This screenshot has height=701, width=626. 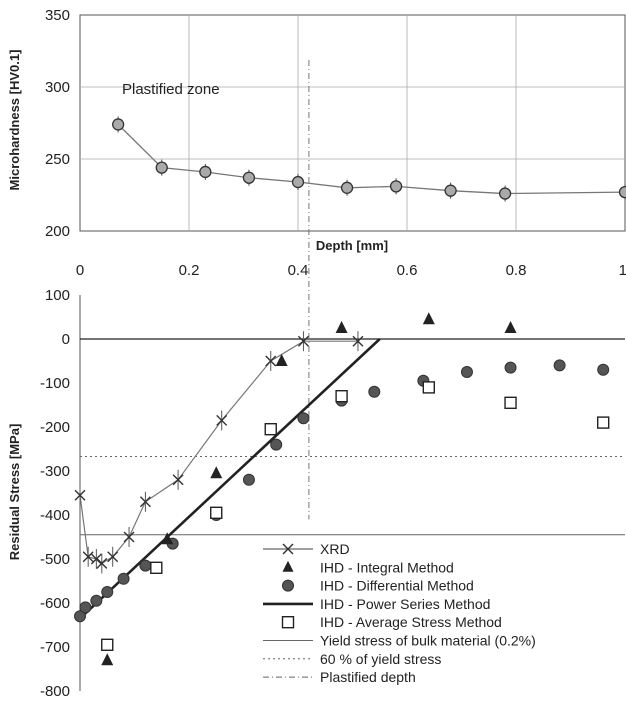 What do you see at coordinates (55, 647) in the screenshot?
I see `bottom-y-tick-label: -700` at bounding box center [55, 647].